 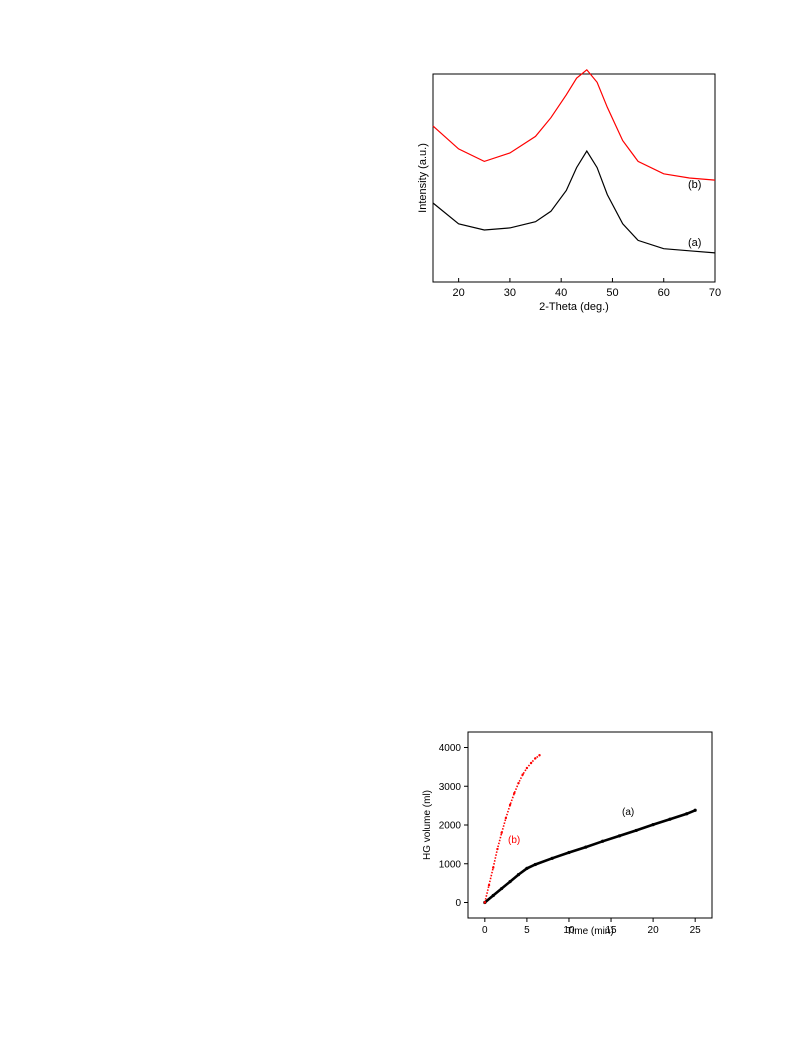 What do you see at coordinates (664, 293) in the screenshot?
I see `xrd-x-tick-label: 60` at bounding box center [664, 293].